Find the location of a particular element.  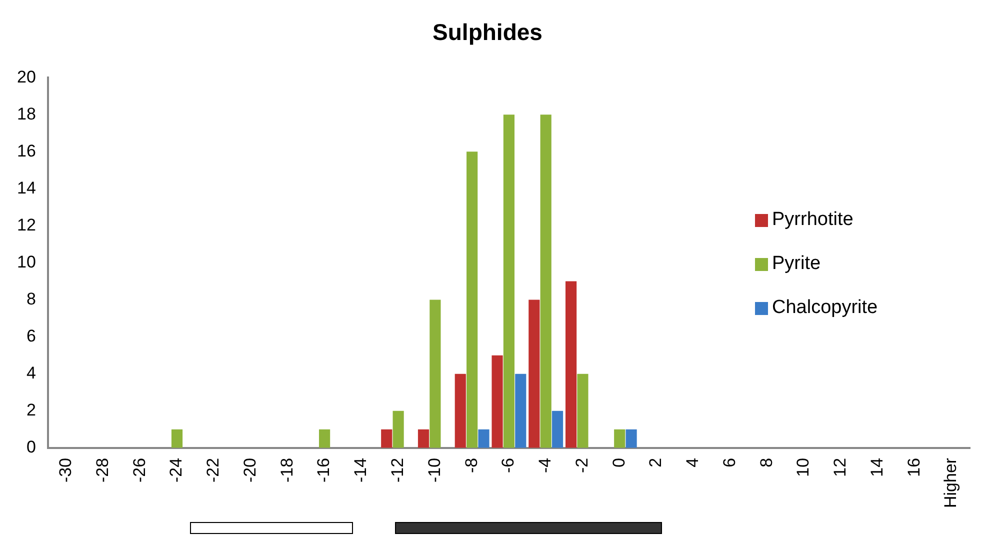

x-tick-label: -4 is located at coordinates (545, 466).